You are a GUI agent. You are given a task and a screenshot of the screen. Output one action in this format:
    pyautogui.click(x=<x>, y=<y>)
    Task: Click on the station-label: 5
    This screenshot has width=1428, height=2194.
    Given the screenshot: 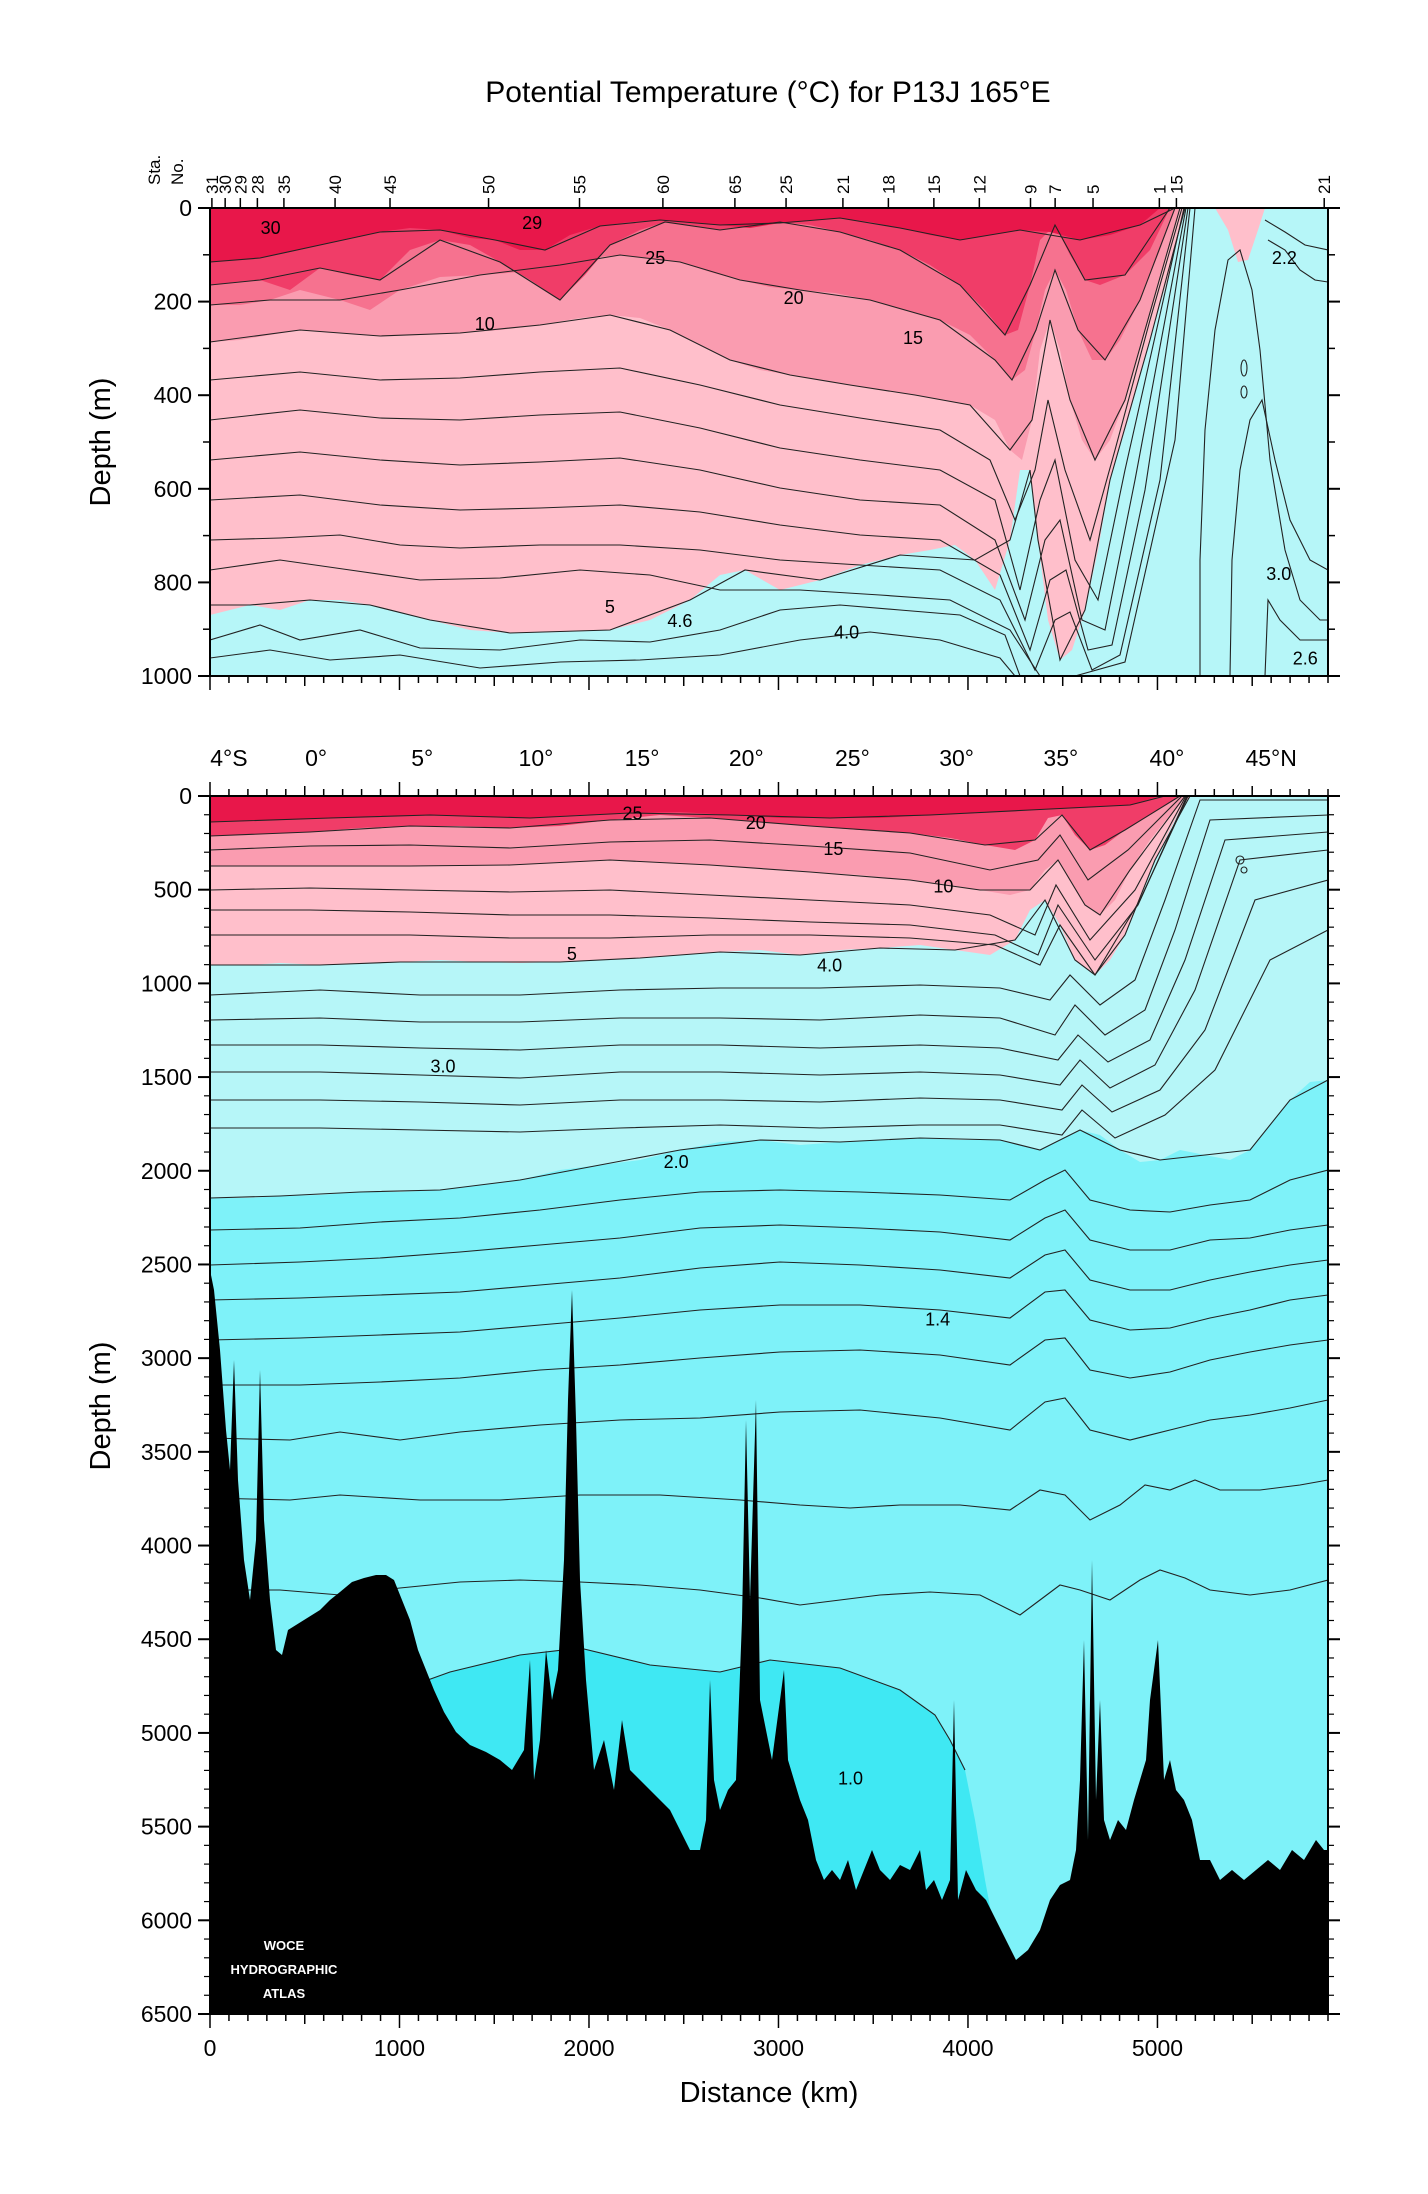 What is the action you would take?
    pyautogui.click(x=1093, y=189)
    